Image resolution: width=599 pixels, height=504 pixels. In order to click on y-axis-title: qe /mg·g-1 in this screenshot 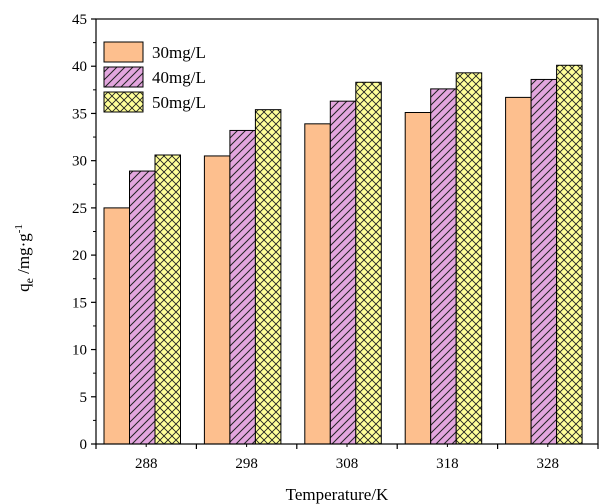, I will do `click(24, 258)`.